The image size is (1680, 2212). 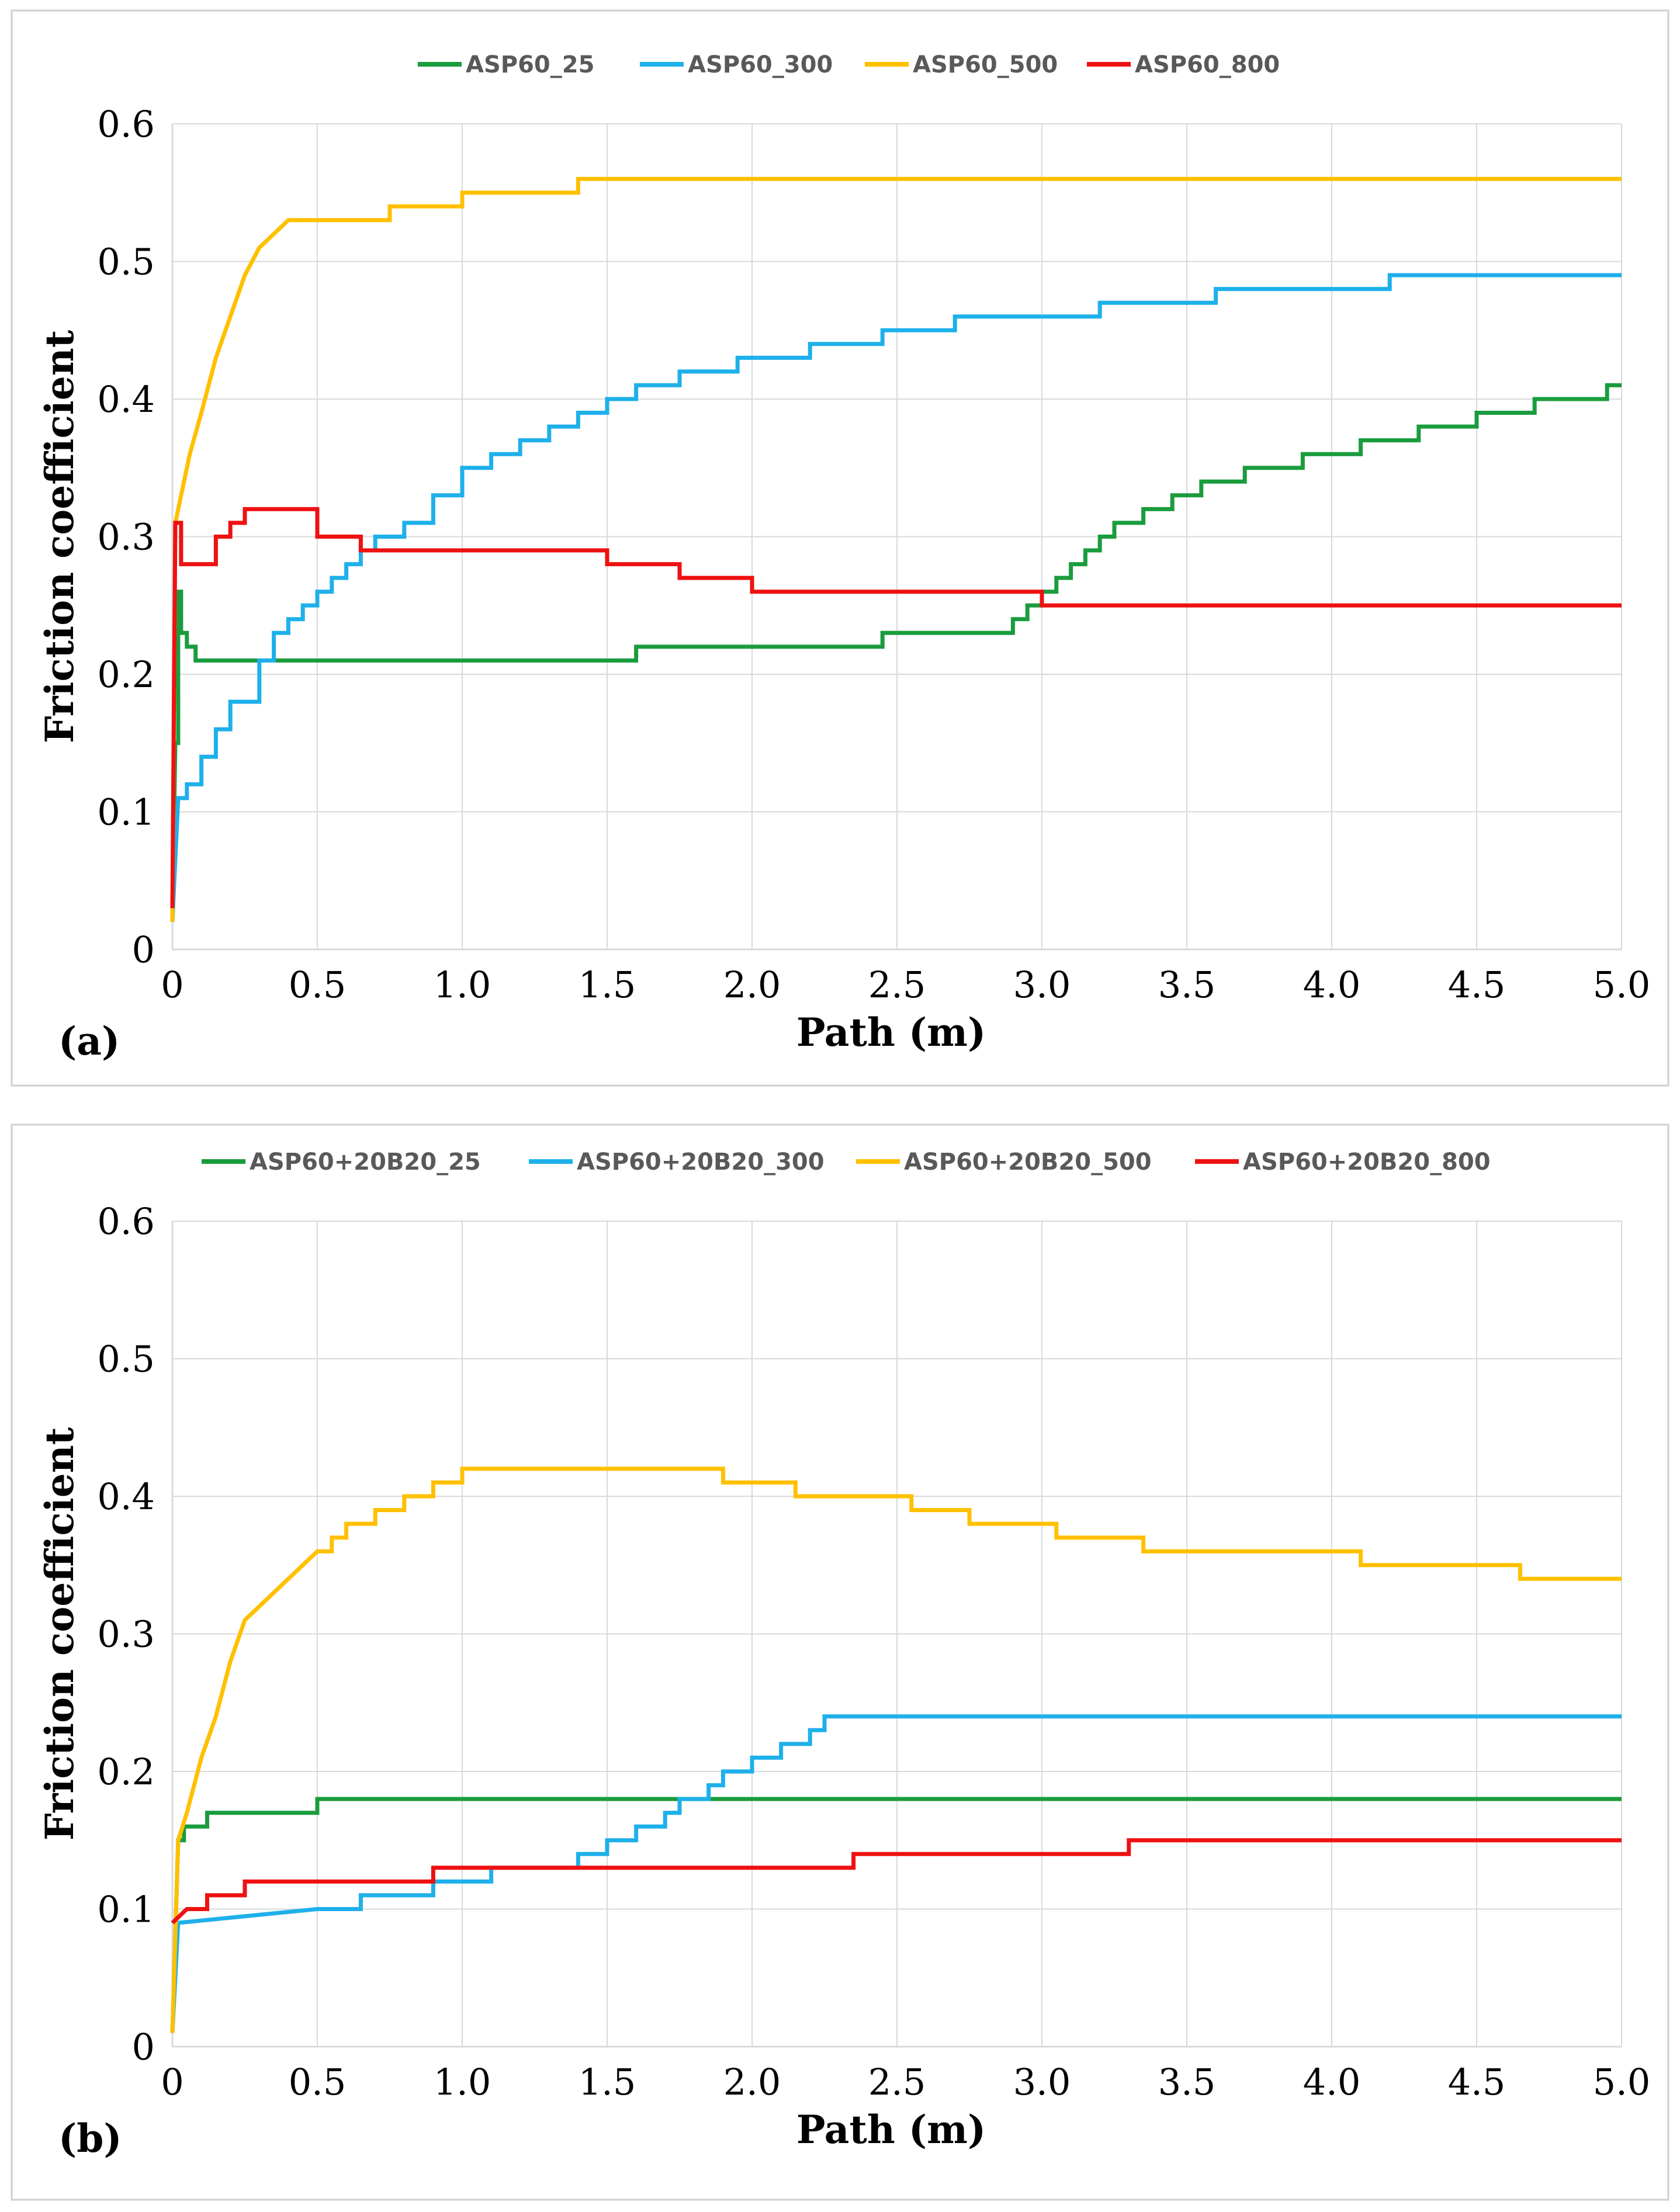 I want to click on legend-entry: ASP60+20B20_800, so click(x=1367, y=1162).